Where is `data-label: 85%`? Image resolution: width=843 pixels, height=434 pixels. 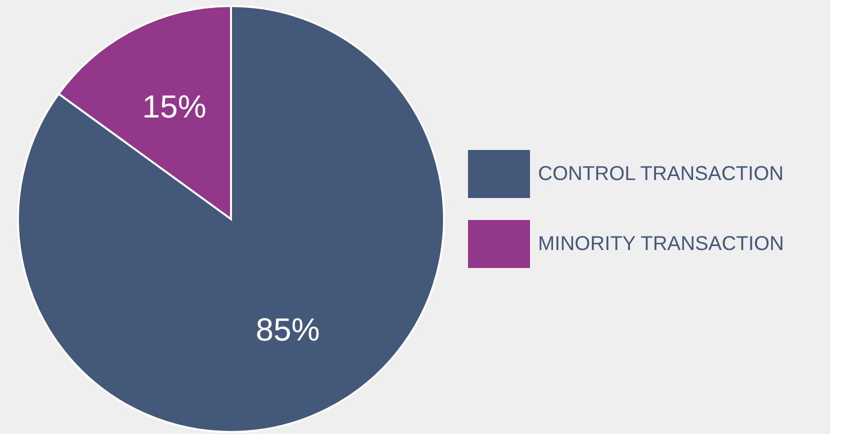
data-label: 85% is located at coordinates (288, 329).